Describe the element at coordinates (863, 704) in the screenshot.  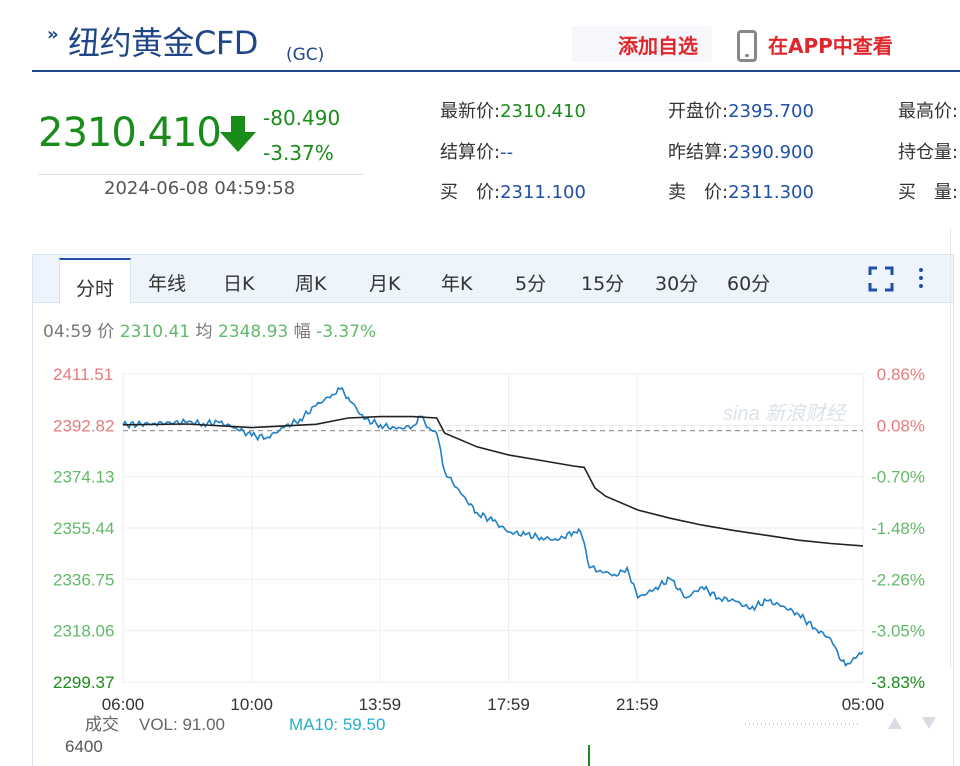
I see `x-tick-label: 05:00` at that location.